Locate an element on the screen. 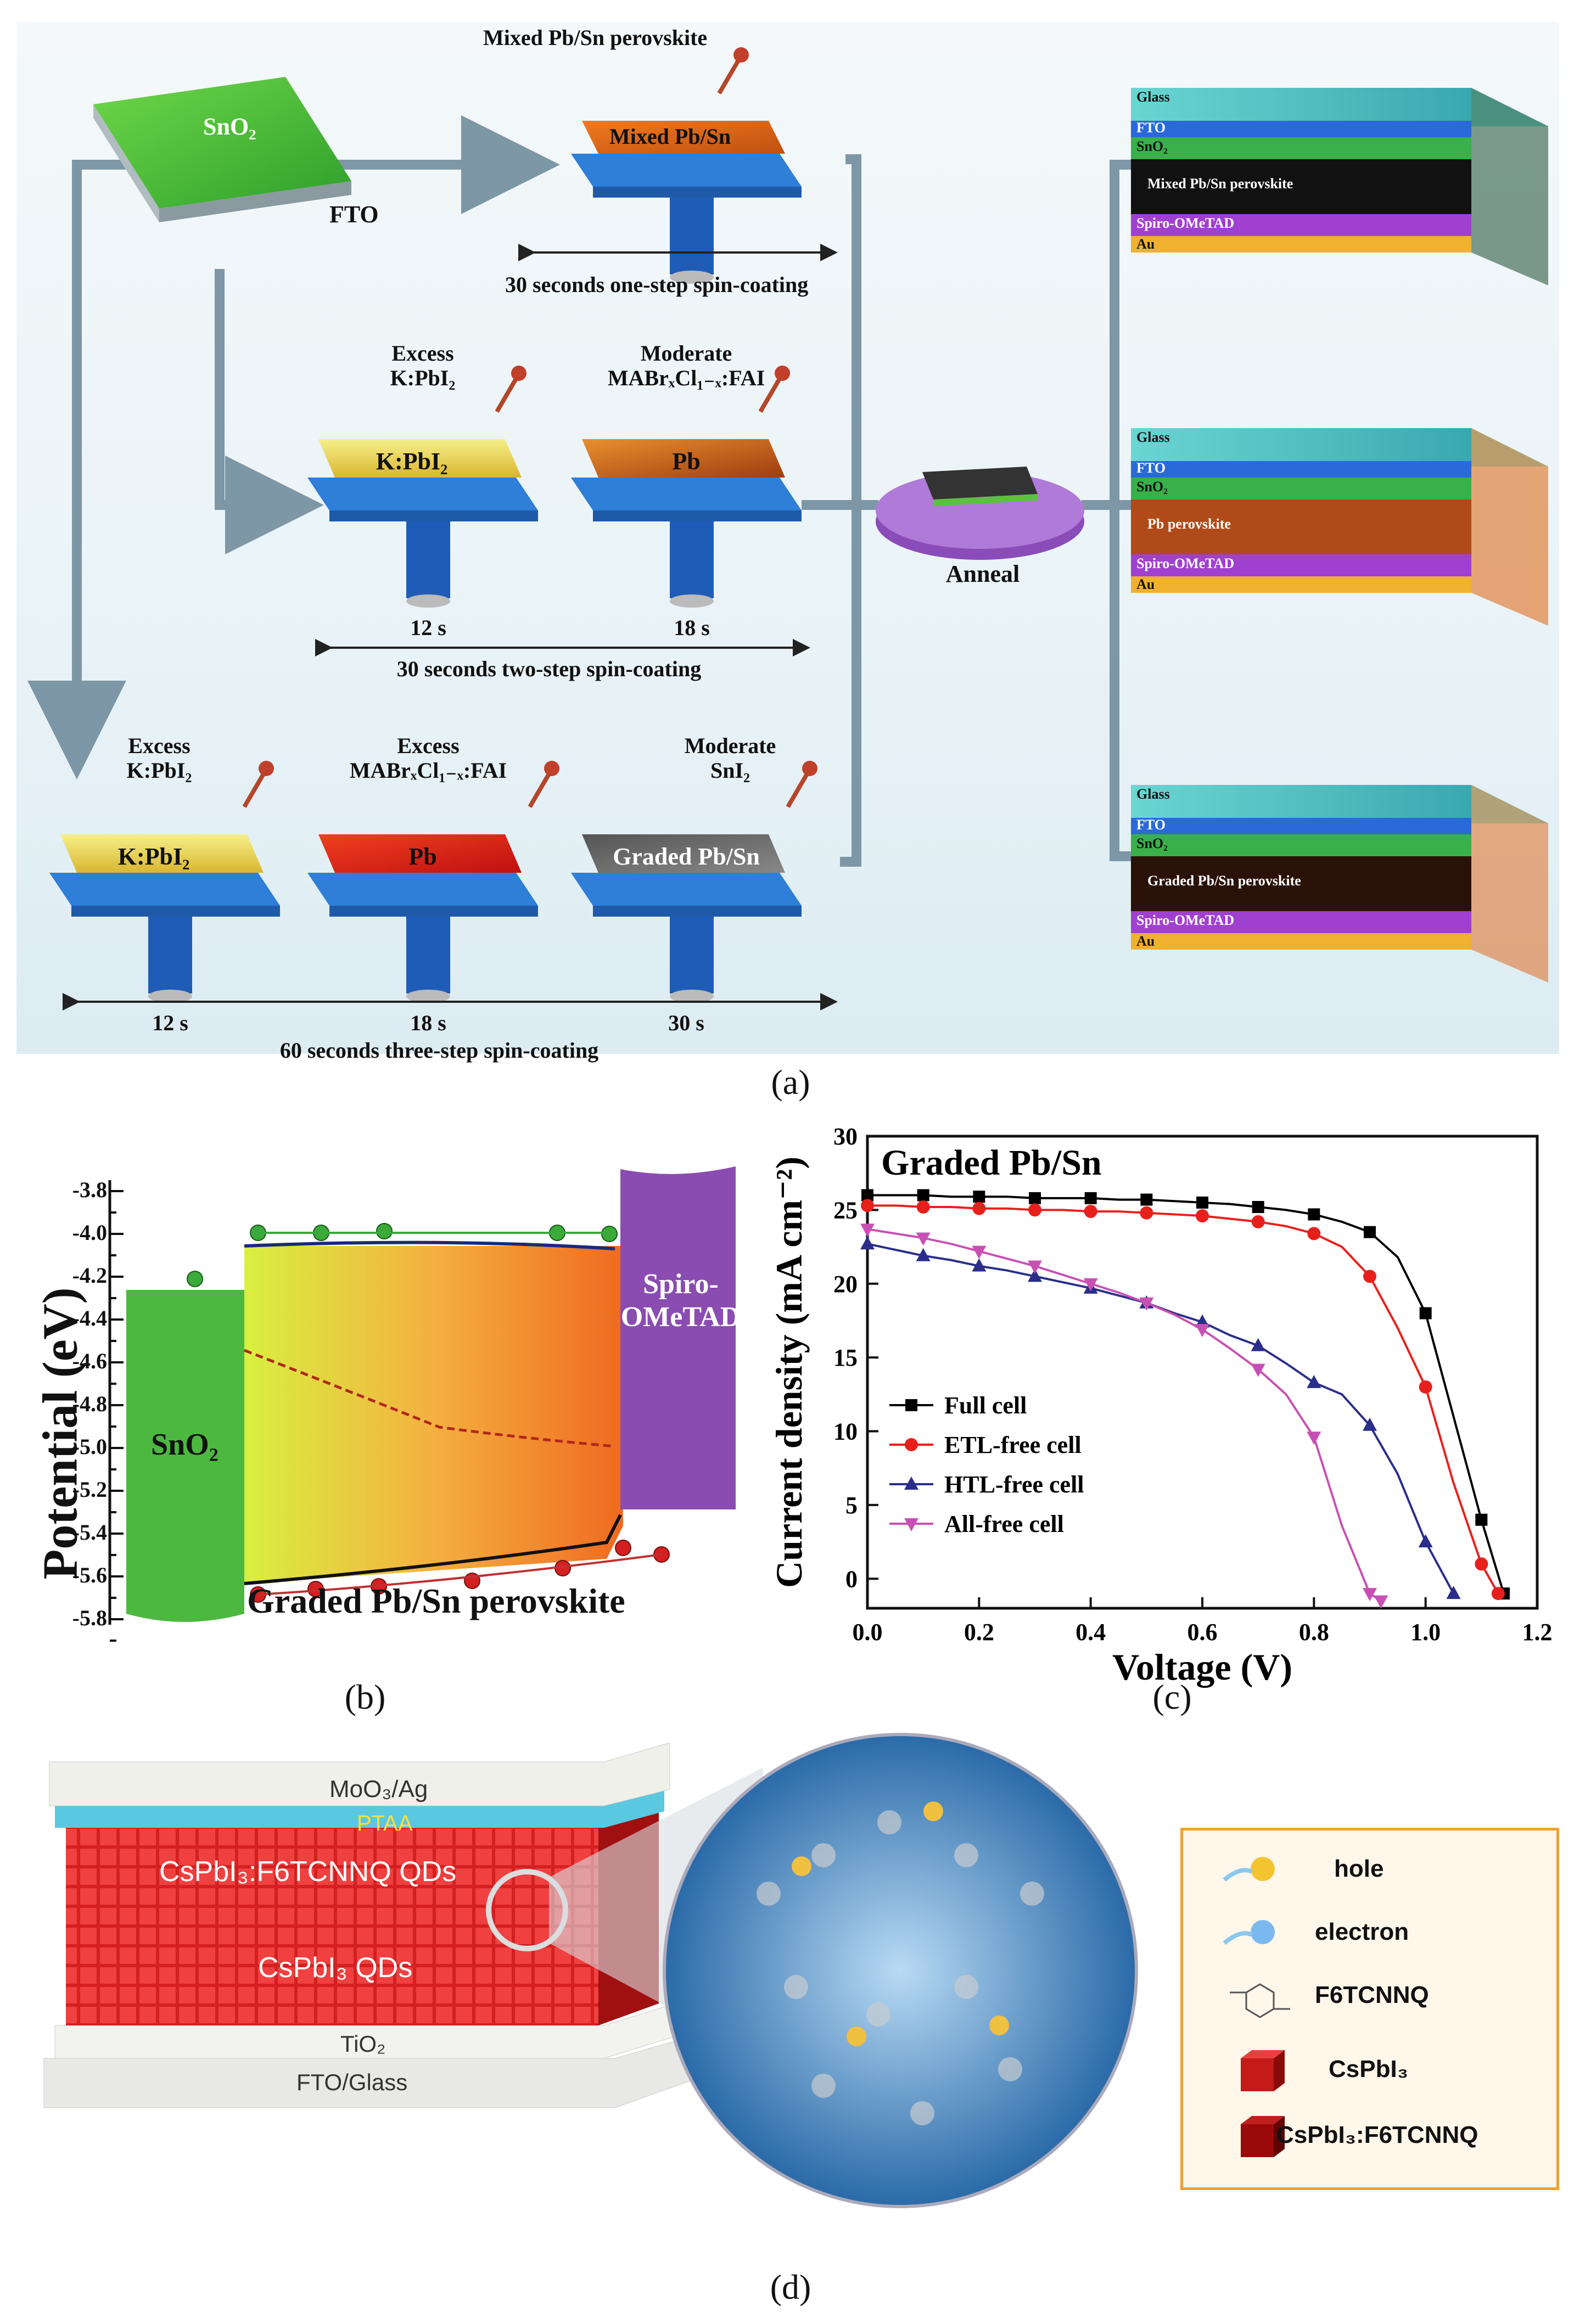  three-step-3-time: 30 s is located at coordinates (686, 1023).